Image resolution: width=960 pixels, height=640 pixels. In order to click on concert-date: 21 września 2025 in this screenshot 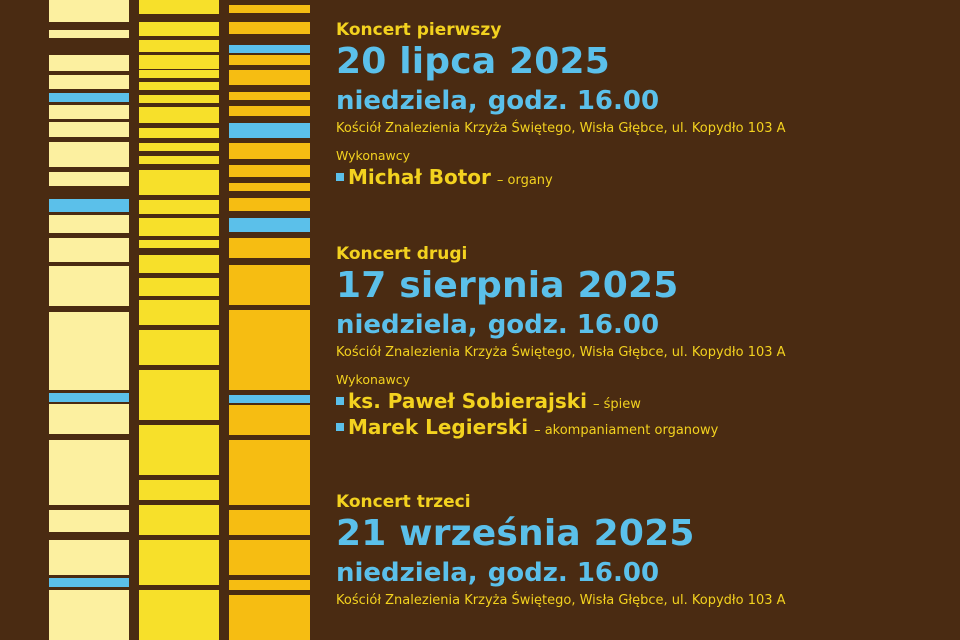, I will do `click(515, 533)`.